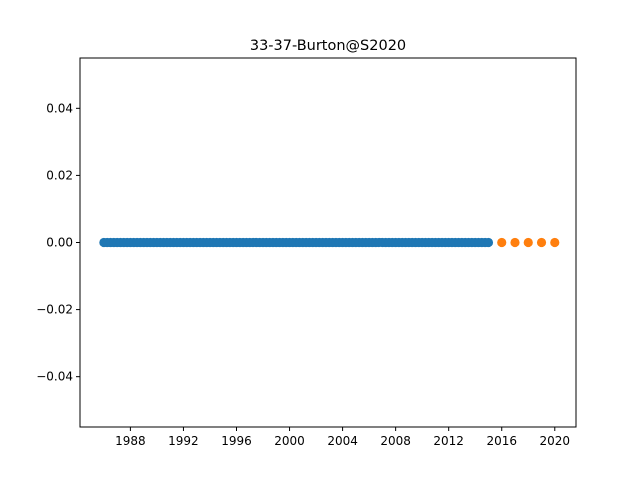 Image resolution: width=640 pixels, height=480 pixels. I want to click on x-tick-label: 2020, so click(555, 441).